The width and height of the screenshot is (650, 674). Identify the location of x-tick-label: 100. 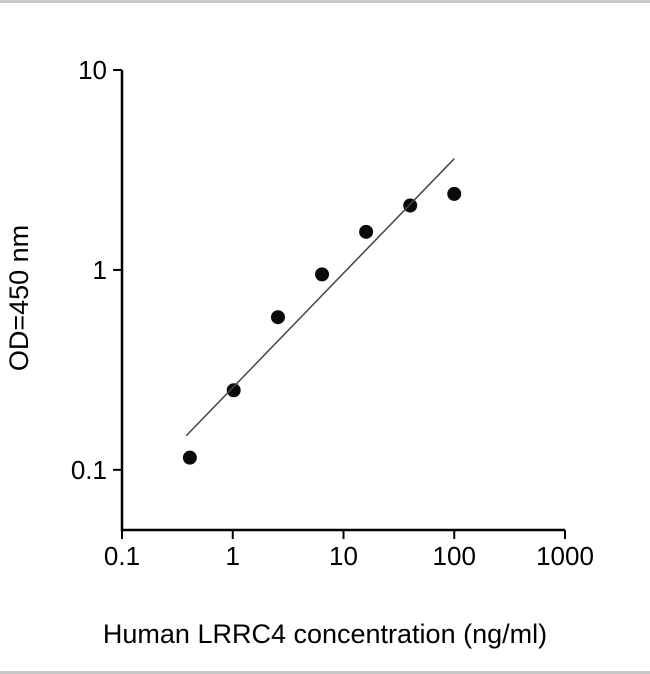
(454, 556).